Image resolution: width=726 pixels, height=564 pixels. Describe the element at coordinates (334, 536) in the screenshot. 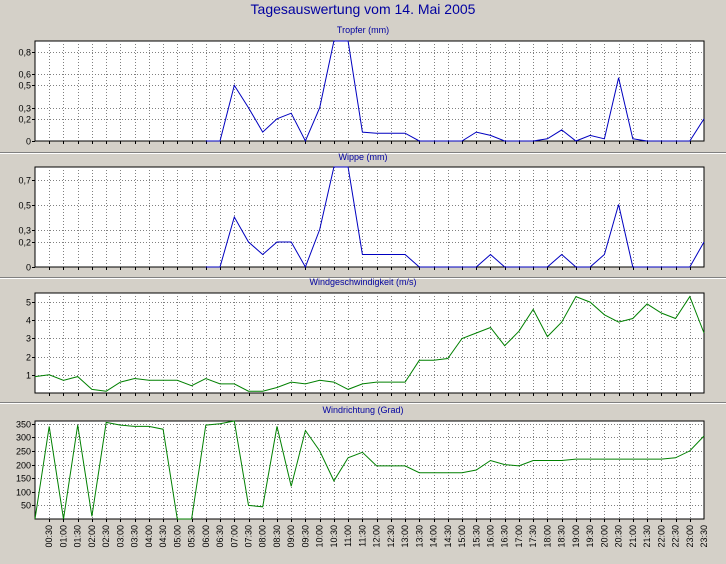

I see `x-tick-label: 10:30` at that location.